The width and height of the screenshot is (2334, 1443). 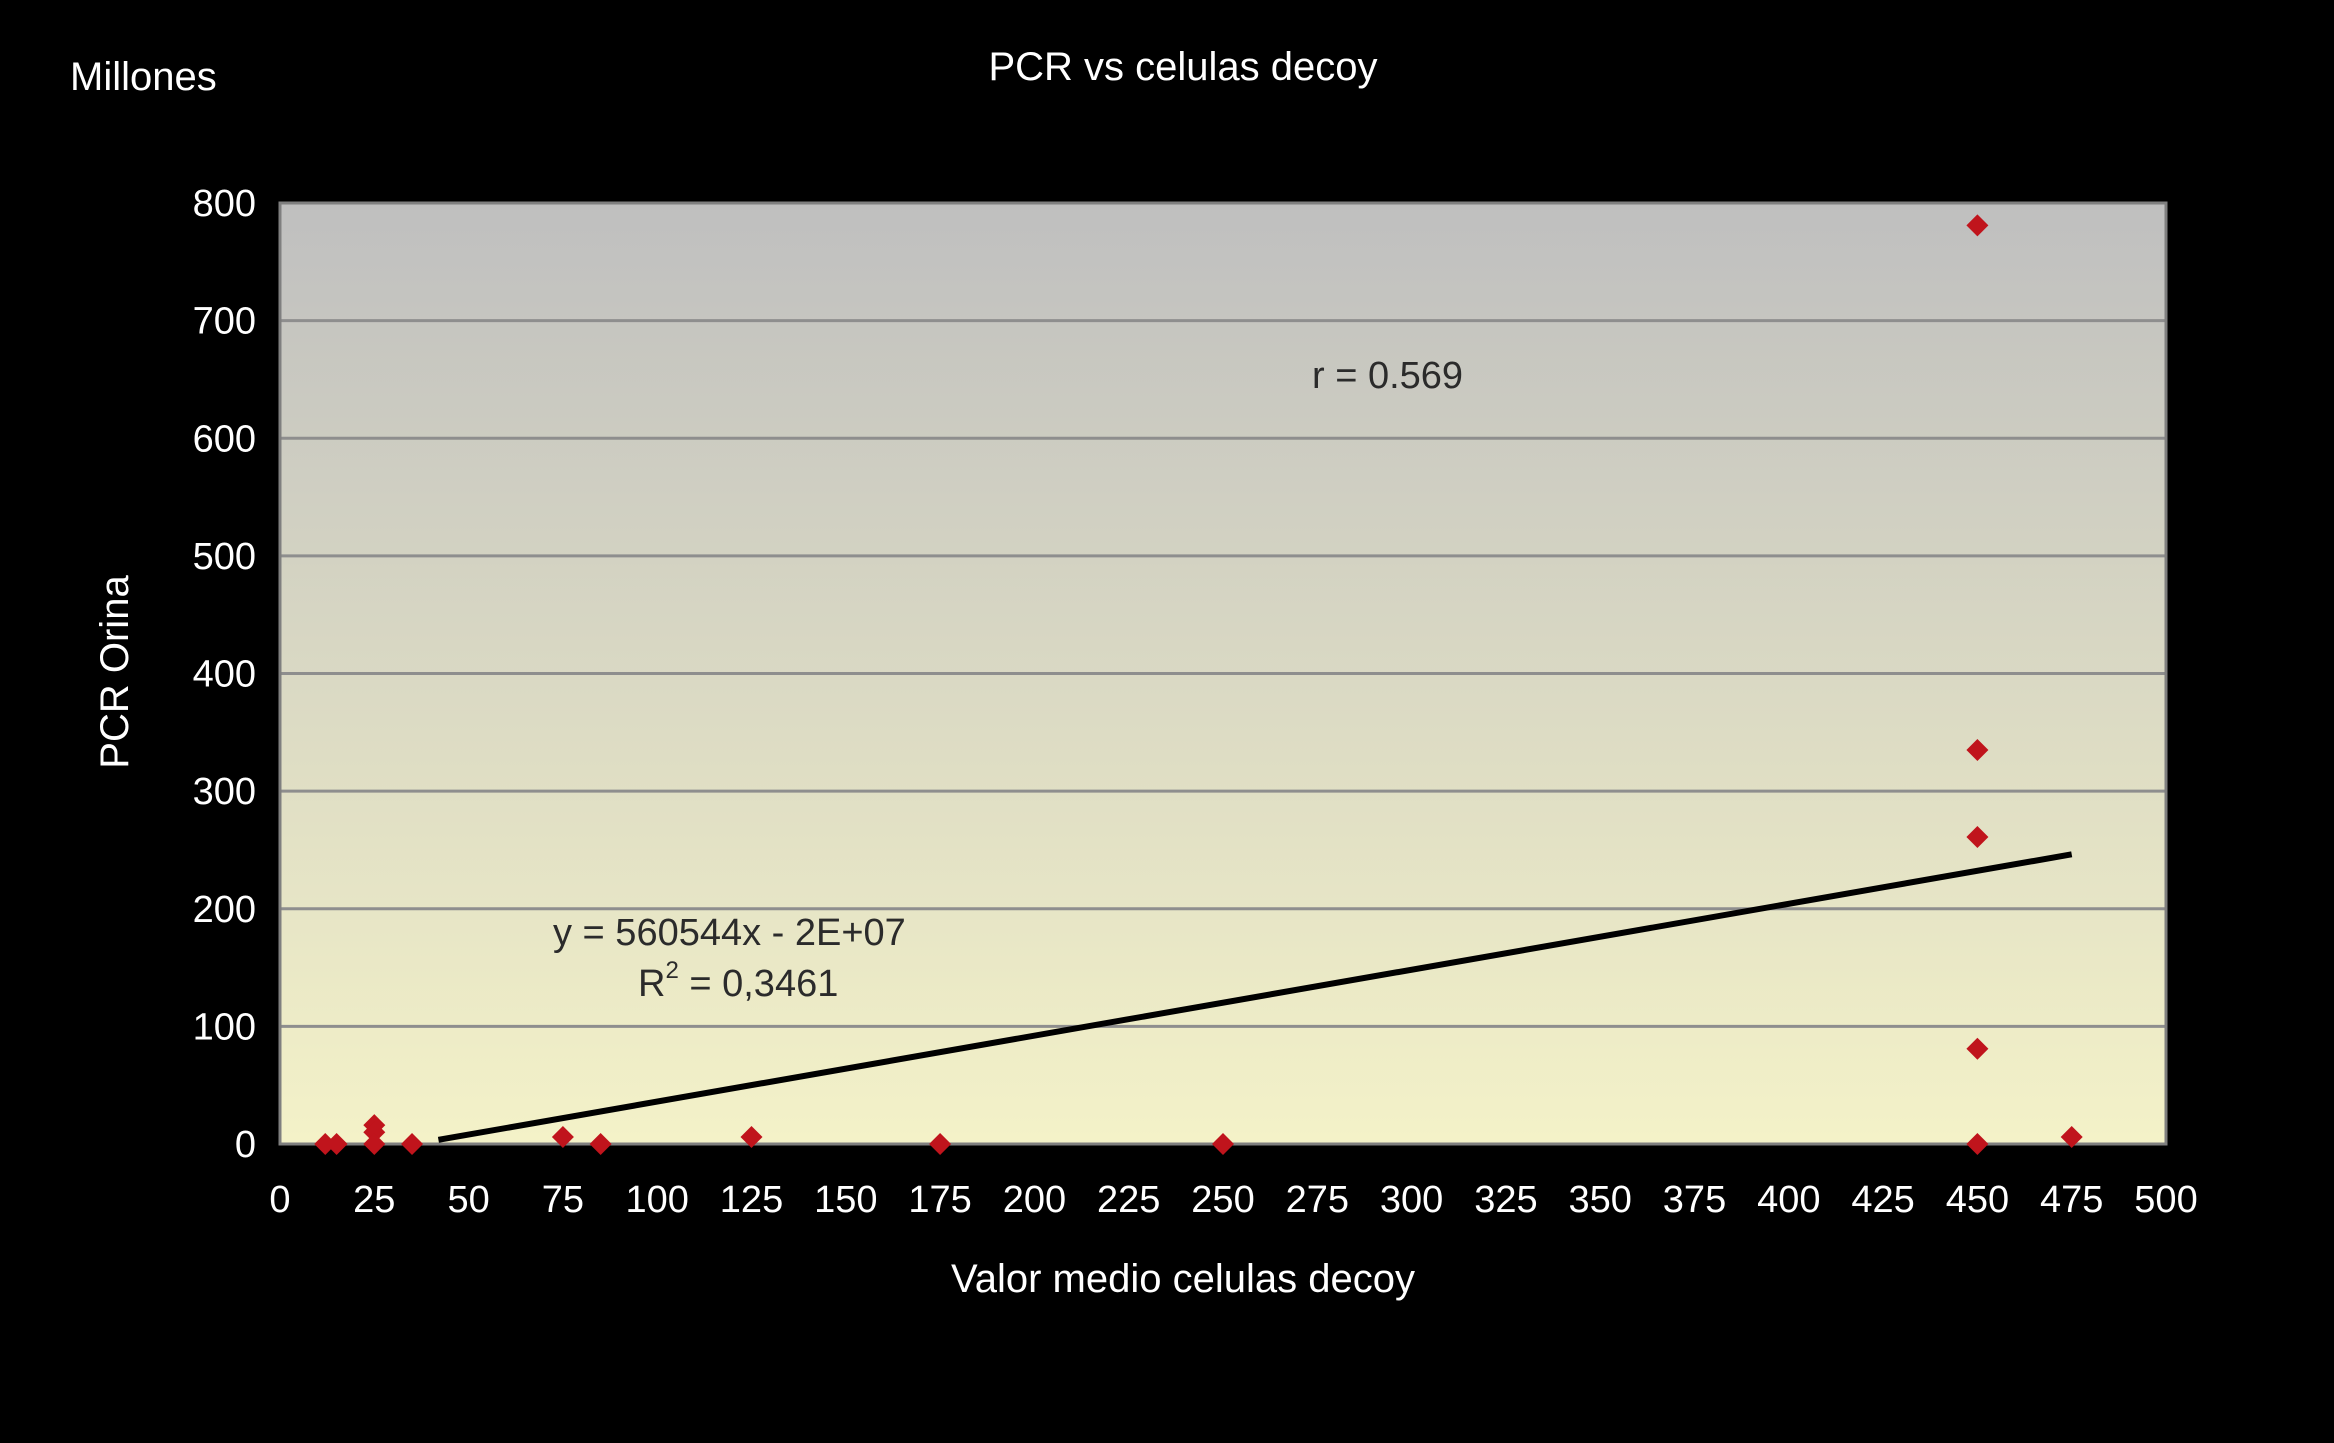 I want to click on y-tick-label: 700, so click(x=224, y=322).